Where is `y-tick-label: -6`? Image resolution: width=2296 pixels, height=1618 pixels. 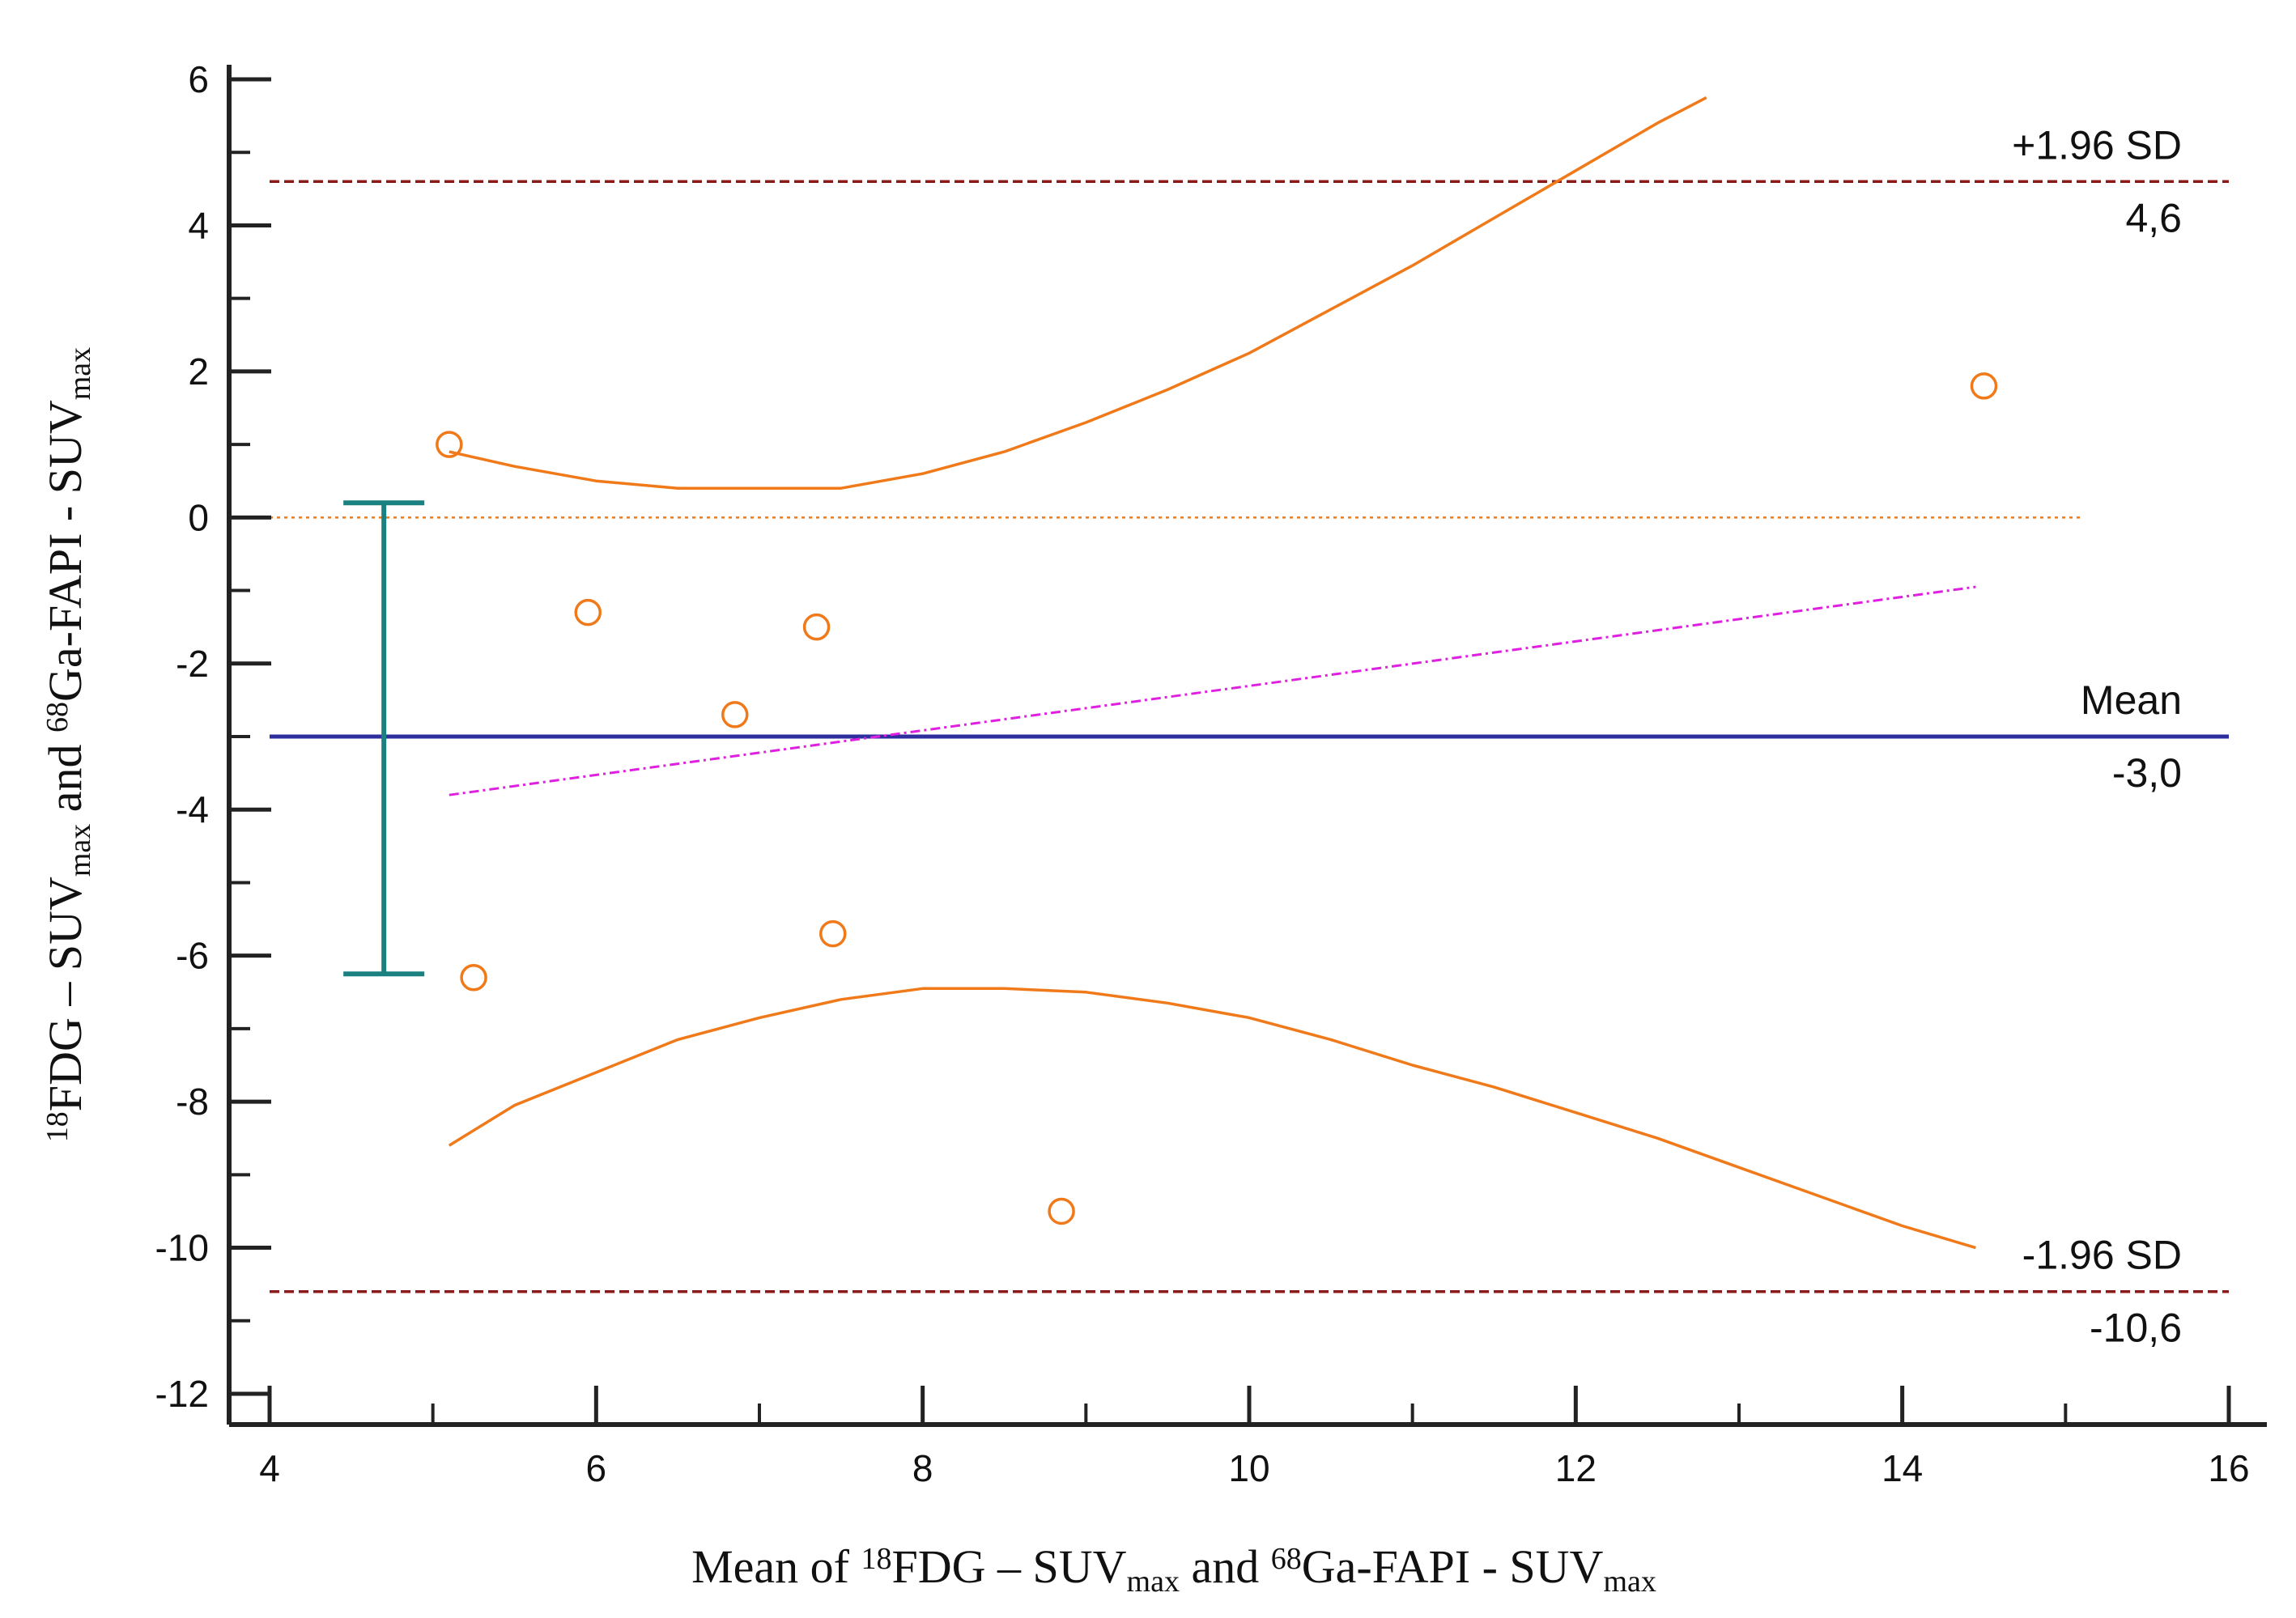
y-tick-label: -6 is located at coordinates (192, 956).